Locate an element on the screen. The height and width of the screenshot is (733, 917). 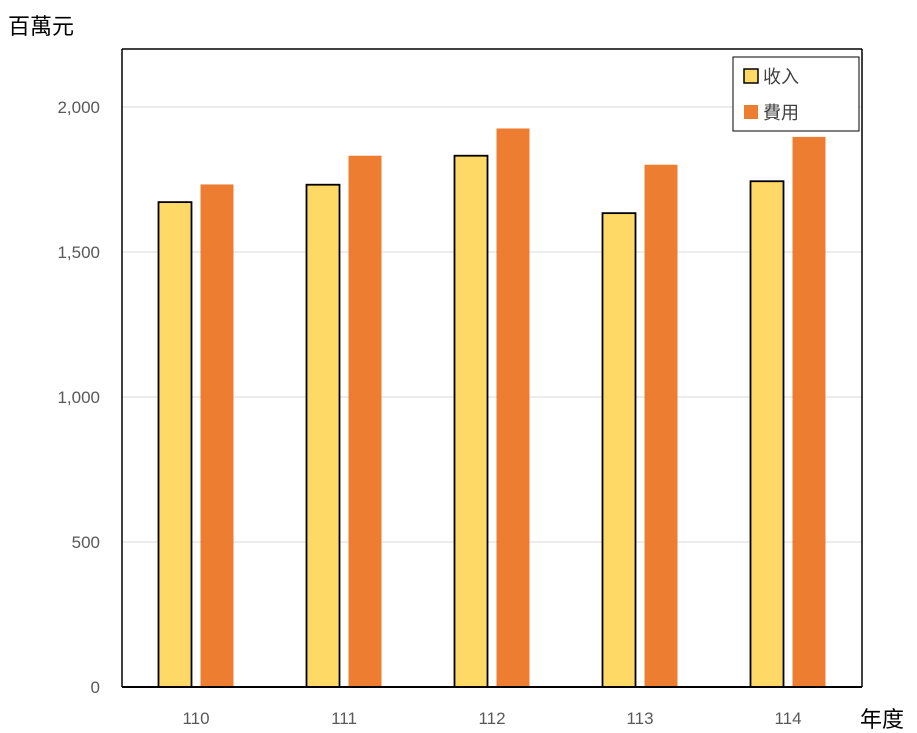
x-tick-label: 114 is located at coordinates (787, 718).